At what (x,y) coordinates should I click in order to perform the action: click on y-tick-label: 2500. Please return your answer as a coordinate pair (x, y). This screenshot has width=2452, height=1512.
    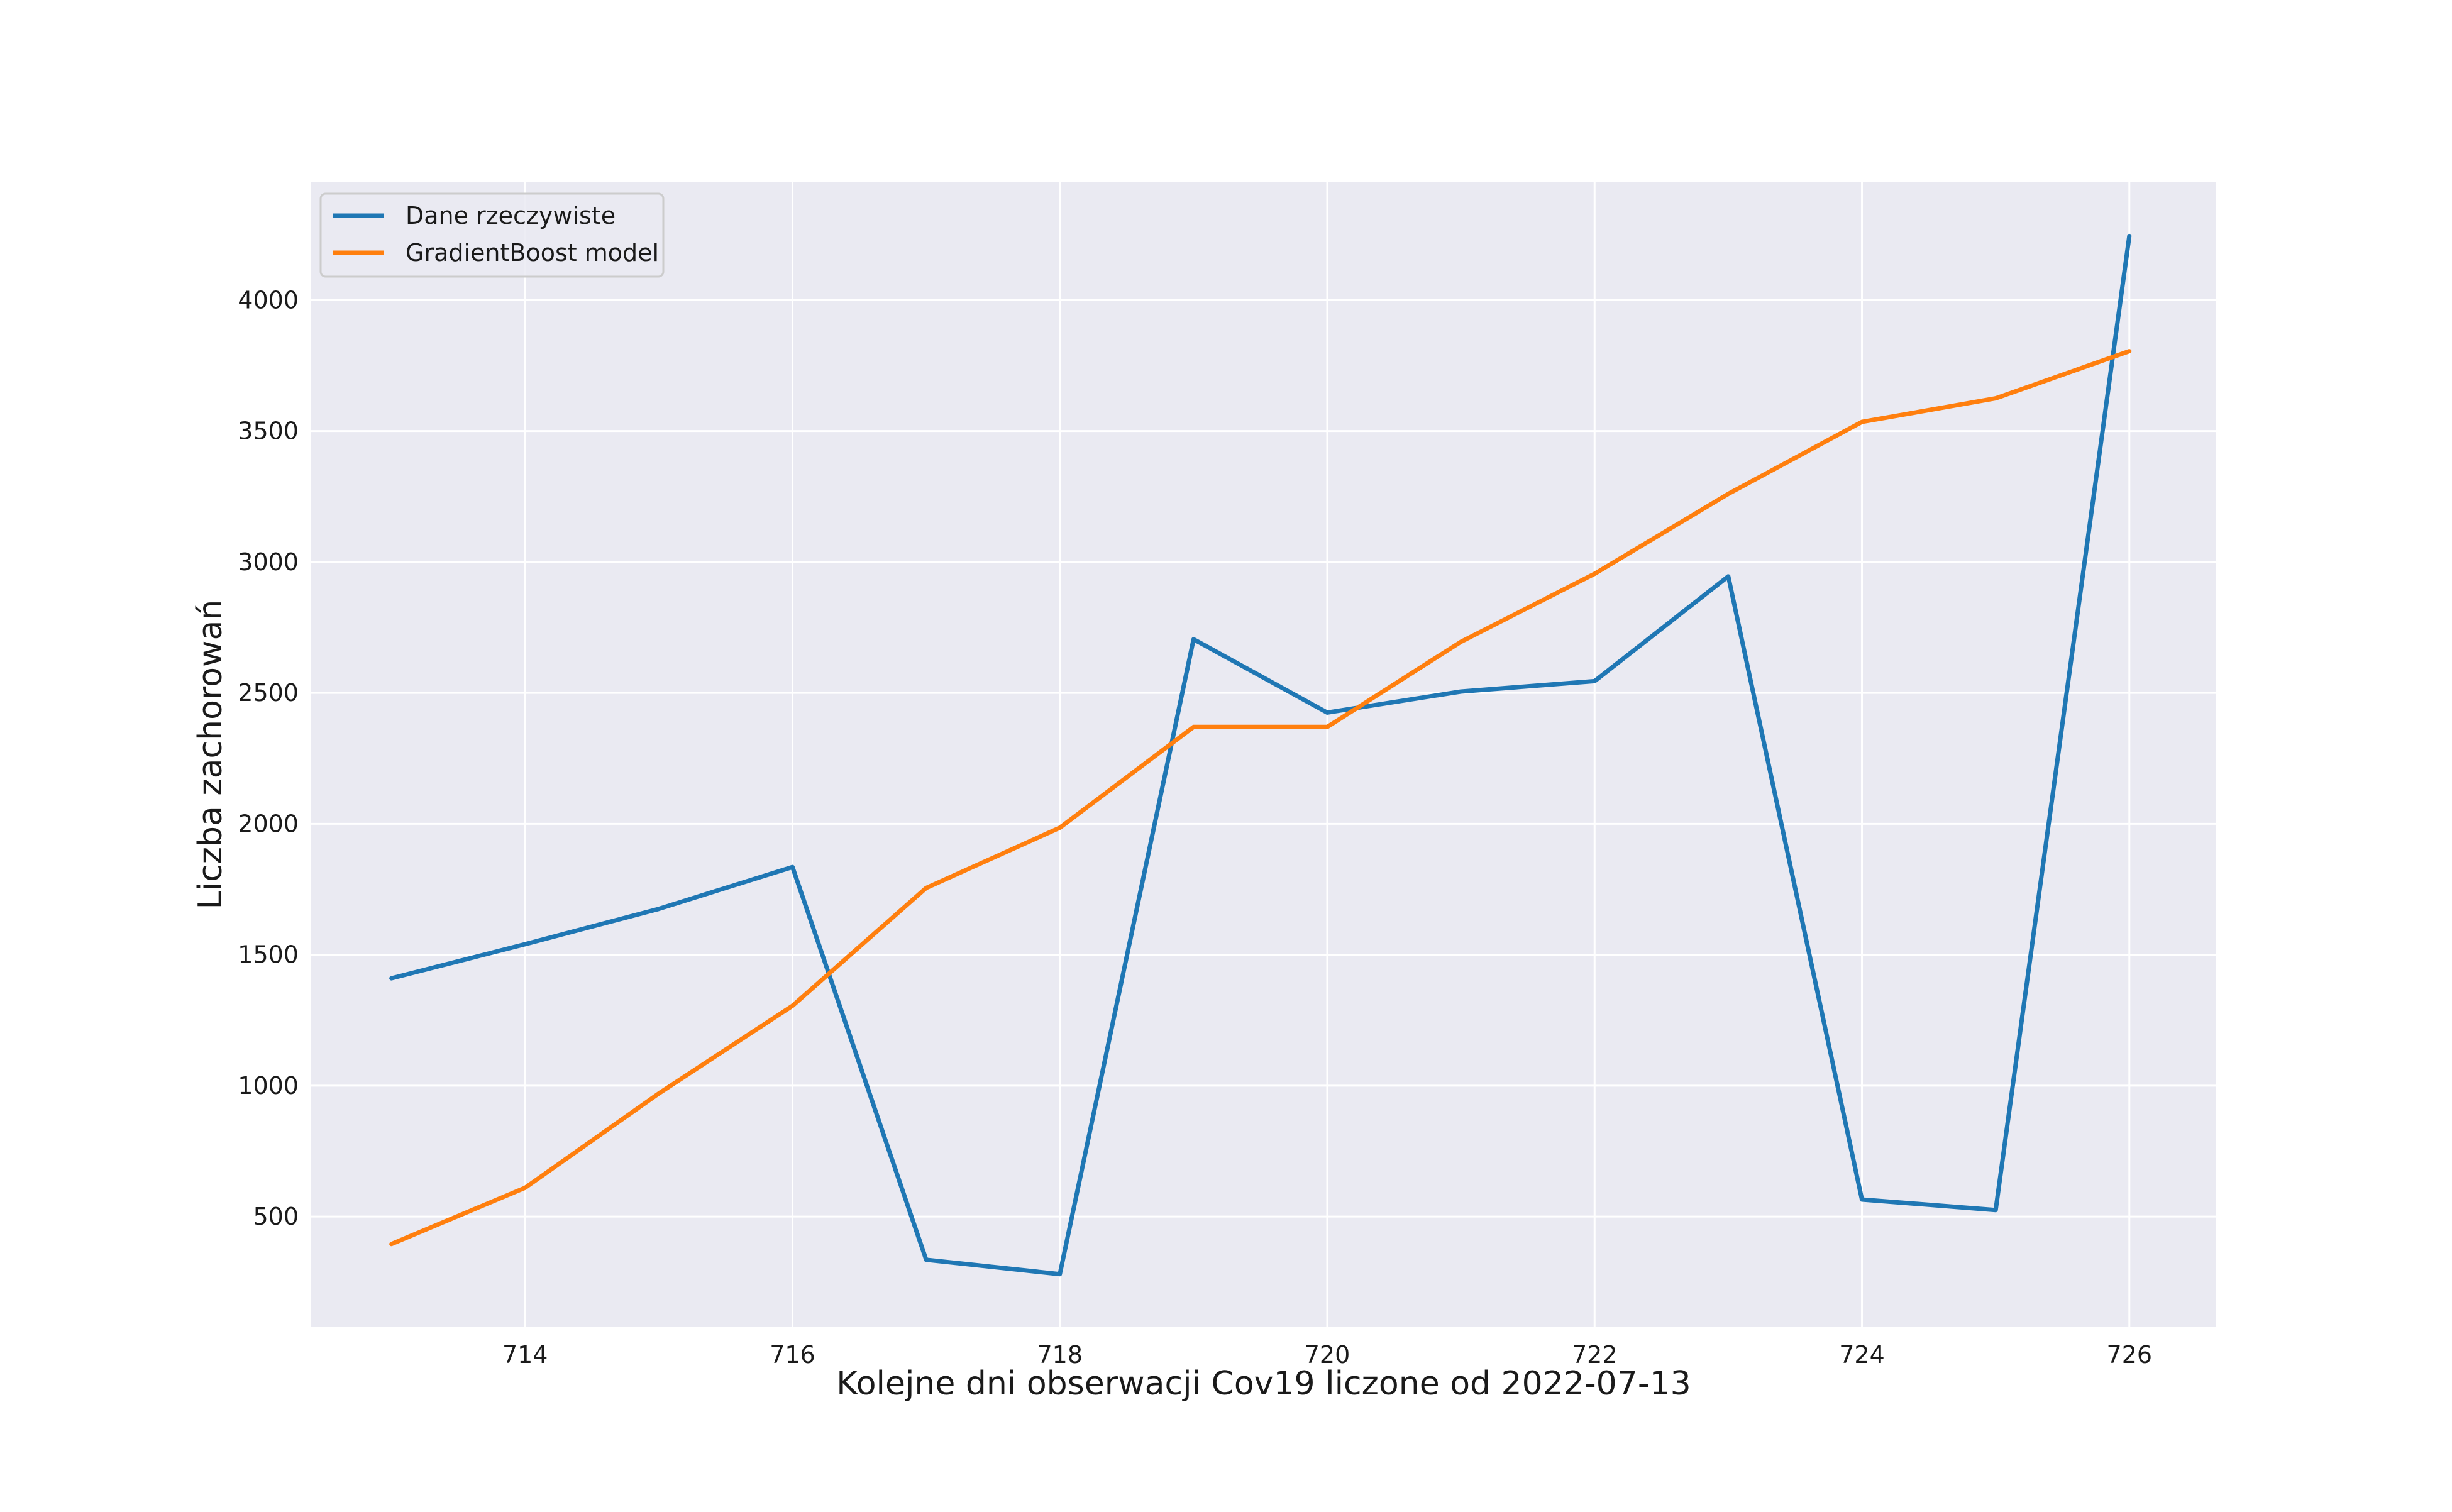
    Looking at the image, I should click on (268, 693).